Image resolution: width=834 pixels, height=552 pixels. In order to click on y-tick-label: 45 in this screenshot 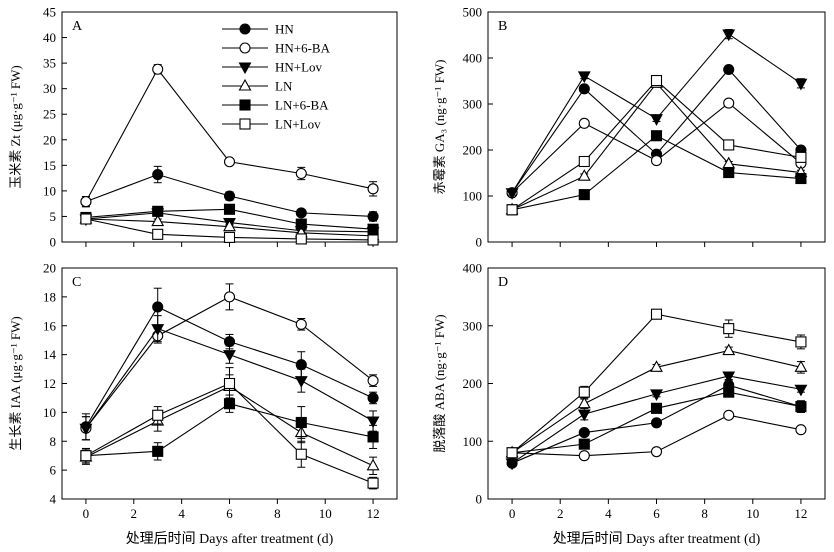, I will do `click(49, 12)`.